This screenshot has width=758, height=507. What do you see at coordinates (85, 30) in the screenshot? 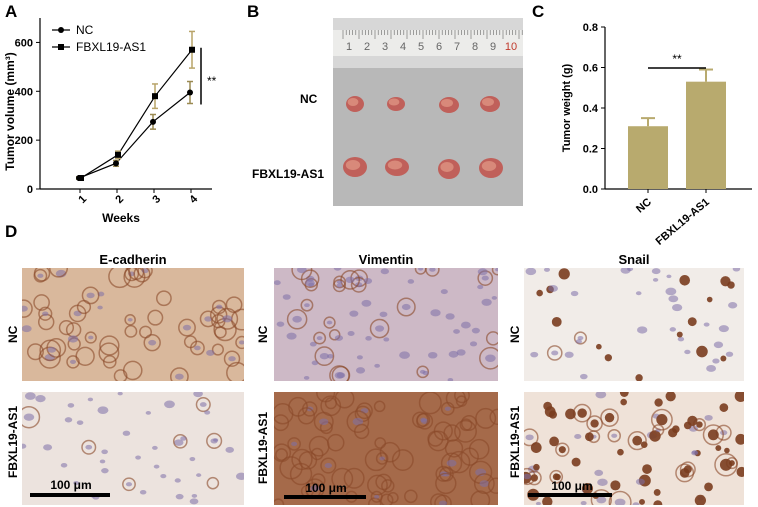
I see `legend-label-NC: NC` at bounding box center [85, 30].